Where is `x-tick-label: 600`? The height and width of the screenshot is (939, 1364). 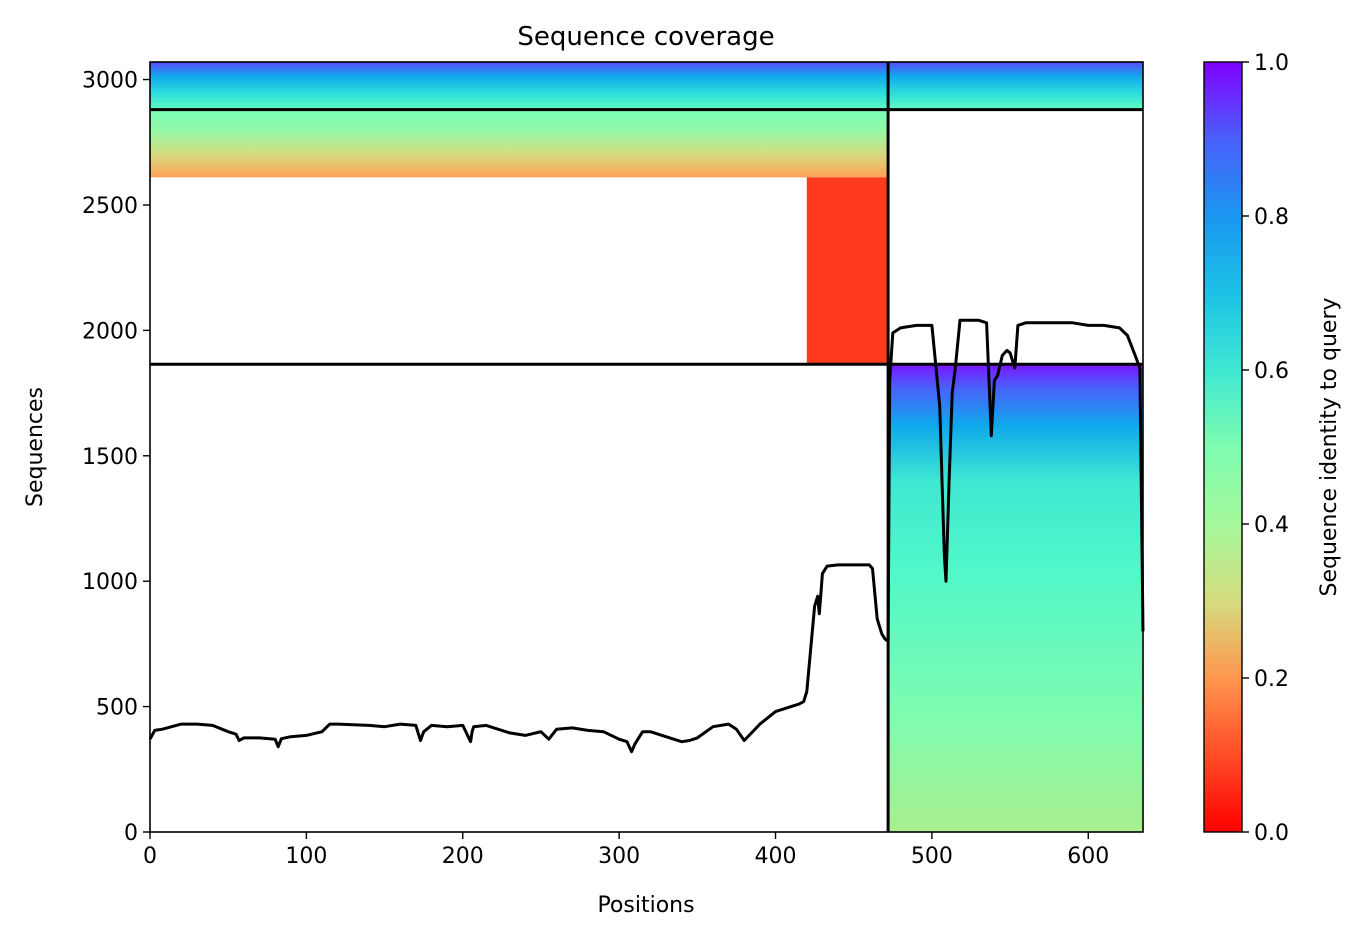 x-tick-label: 600 is located at coordinates (1088, 856).